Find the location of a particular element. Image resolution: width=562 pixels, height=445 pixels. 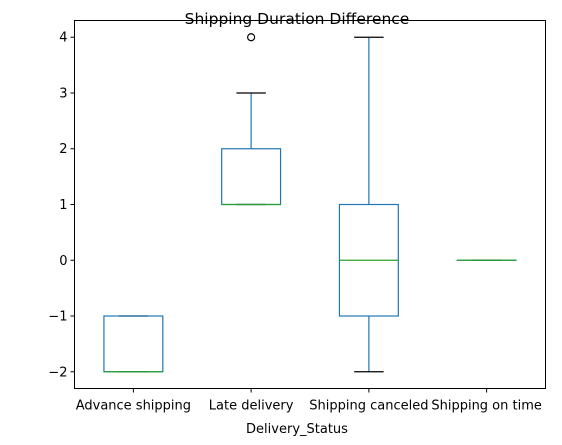

y-tick-label: 1 is located at coordinates (63, 205).